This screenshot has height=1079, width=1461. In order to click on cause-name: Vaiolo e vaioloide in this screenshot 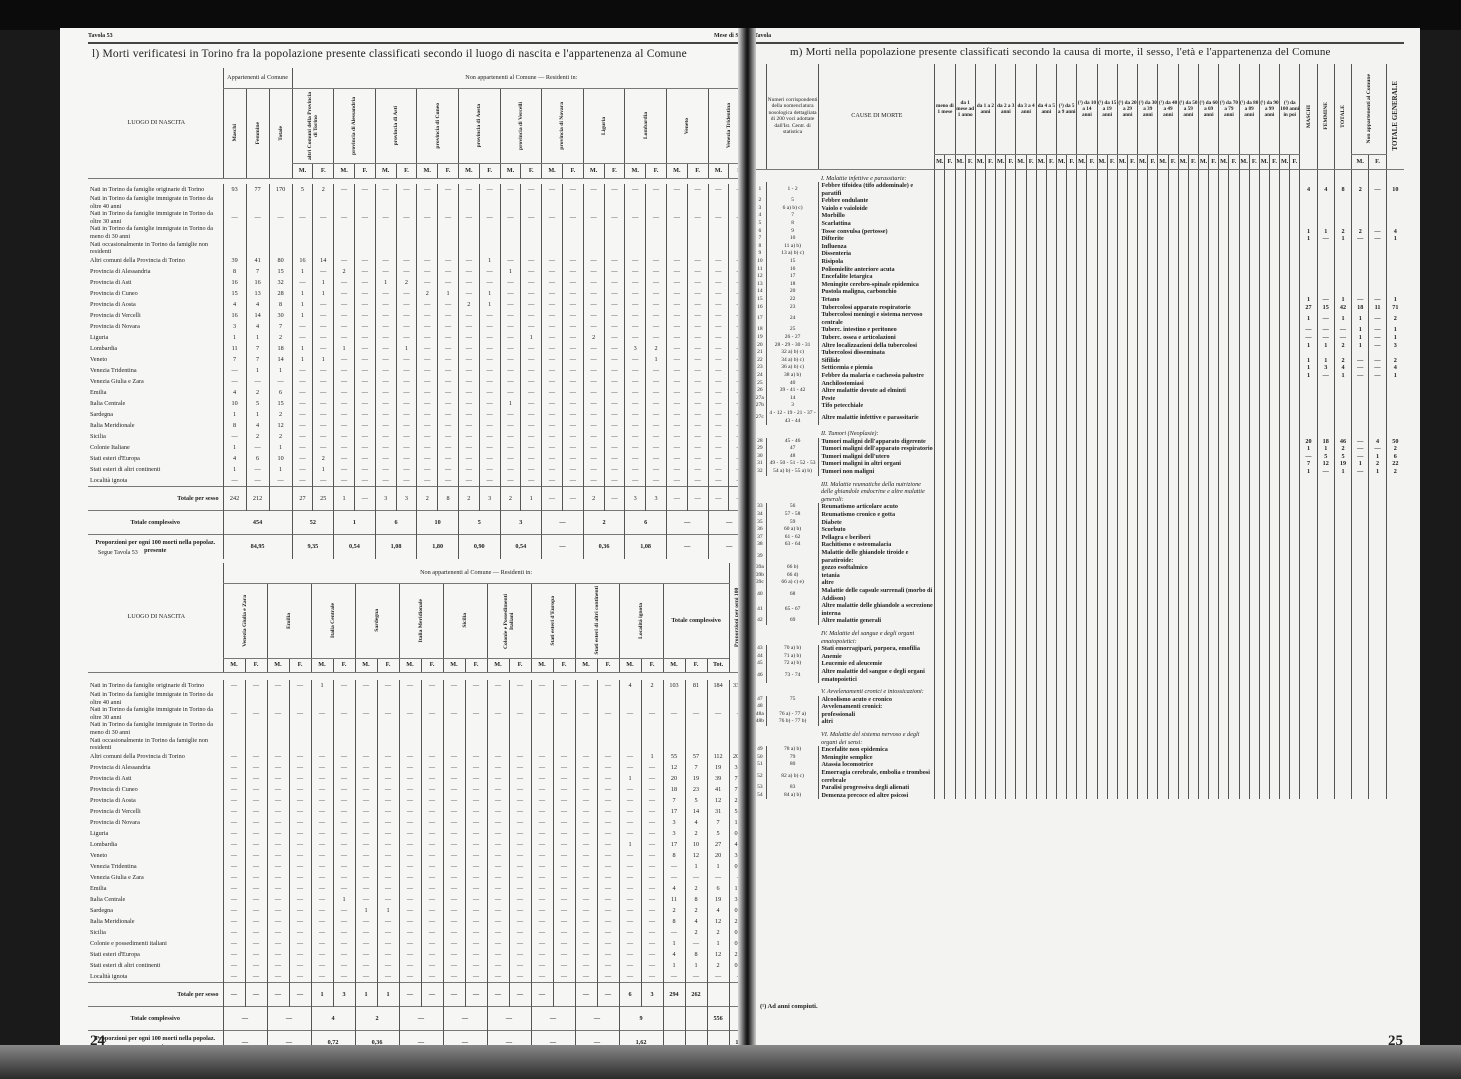, I will do `click(876, 208)`.